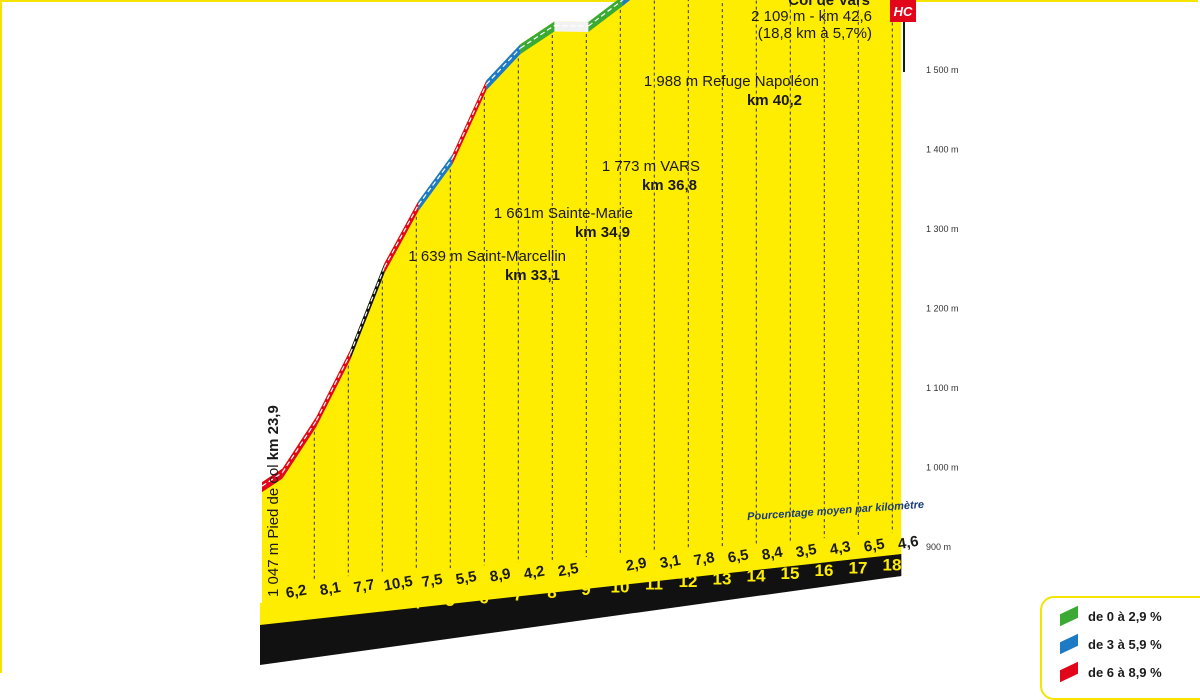 This screenshot has width=1200, height=700. Describe the element at coordinates (1125, 644) in the screenshot. I see `legend-label: de 3 à 5,9 %` at that location.